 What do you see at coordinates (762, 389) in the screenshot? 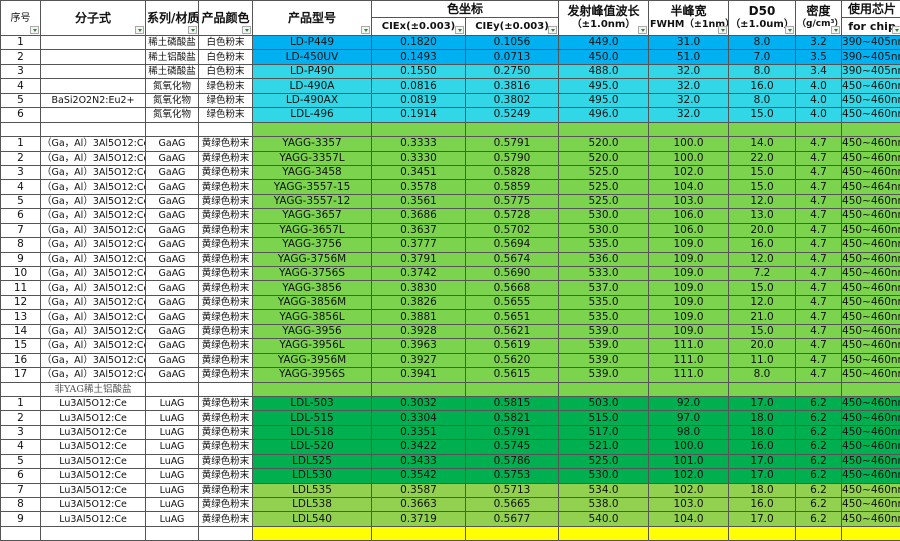
I see `cell-d50` at bounding box center [762, 389].